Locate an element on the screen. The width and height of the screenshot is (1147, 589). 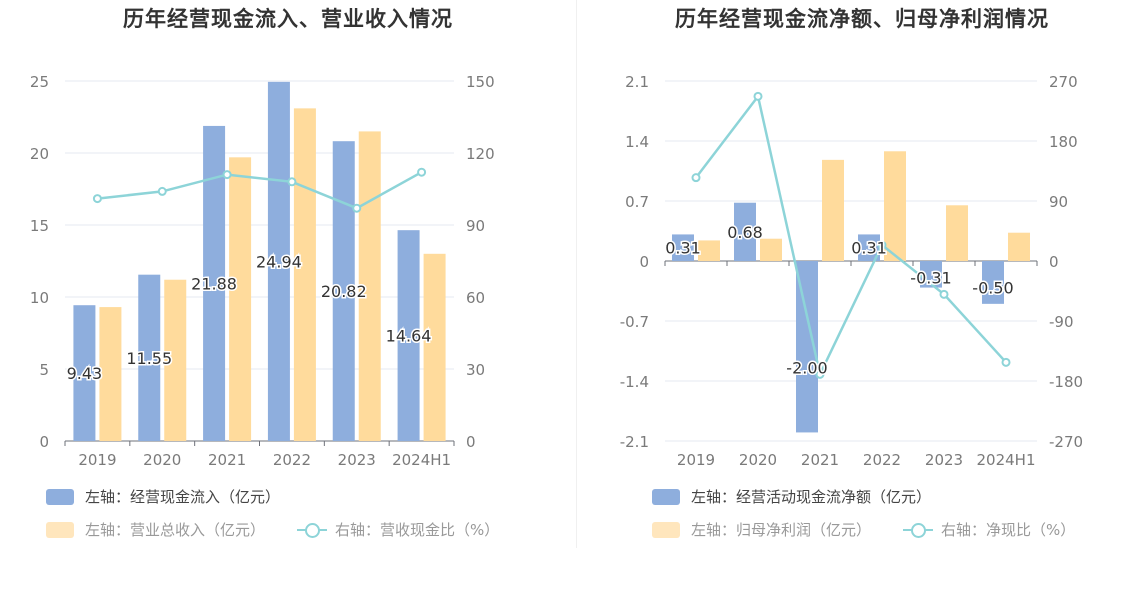
legend-item-series-1: 左轴：经营现金流入（亿元） is located at coordinates (163, 496).